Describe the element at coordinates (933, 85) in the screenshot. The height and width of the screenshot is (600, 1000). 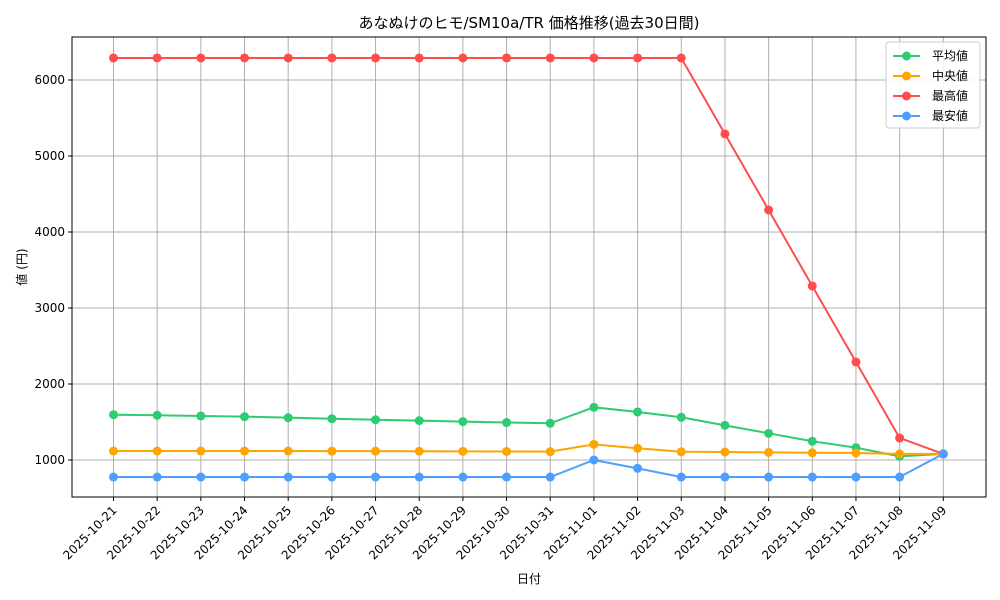
I see `legend-box` at that location.